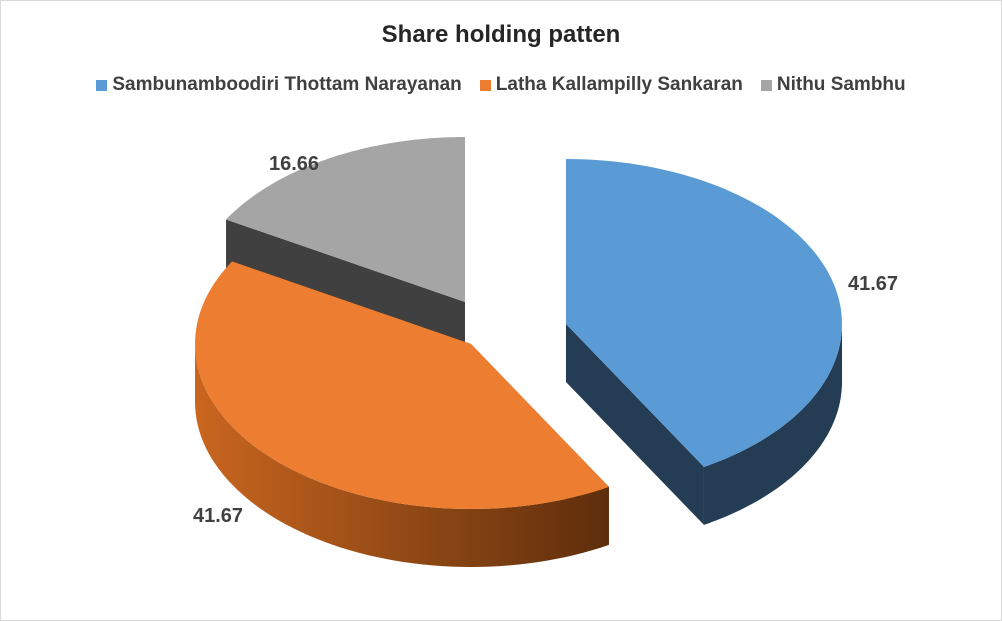 The width and height of the screenshot is (1002, 621). I want to click on chart-title: Share holding patten, so click(501, 34).